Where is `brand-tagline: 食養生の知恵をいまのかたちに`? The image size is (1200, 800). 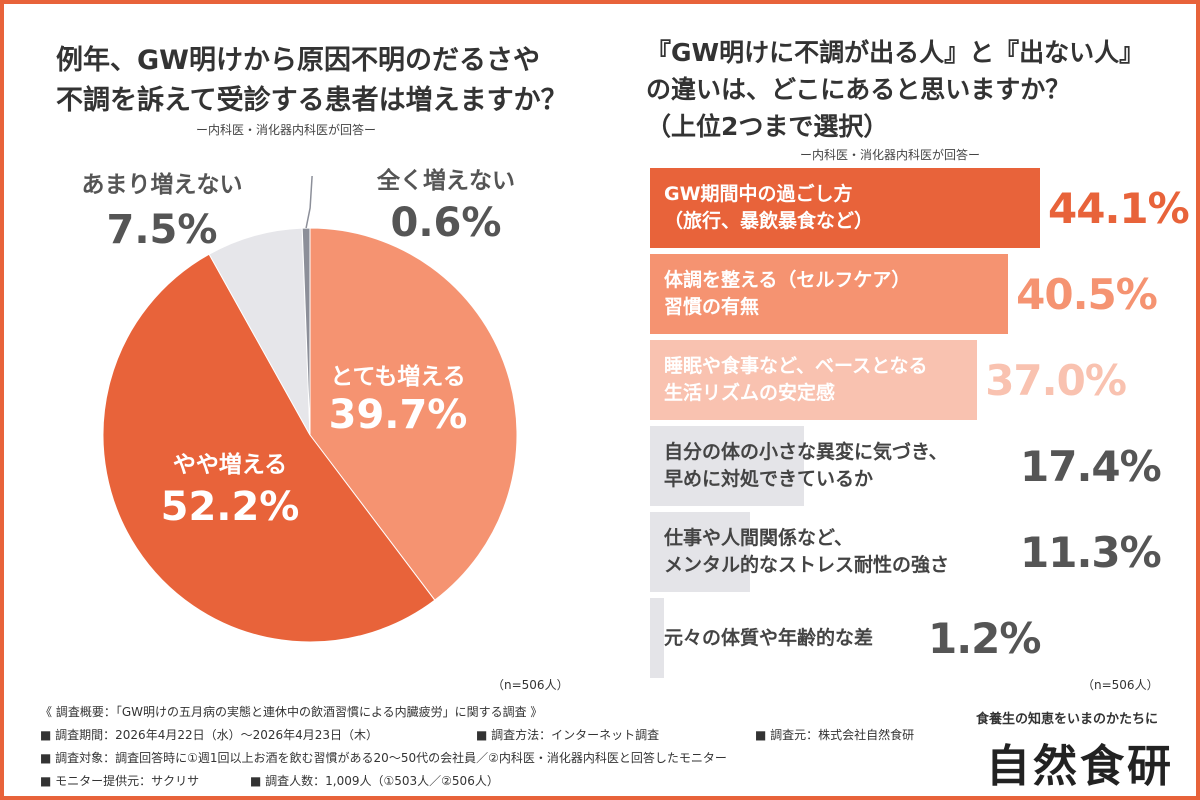
brand-tagline: 食養生の知恵をいまのかたちに is located at coordinates (1067, 719).